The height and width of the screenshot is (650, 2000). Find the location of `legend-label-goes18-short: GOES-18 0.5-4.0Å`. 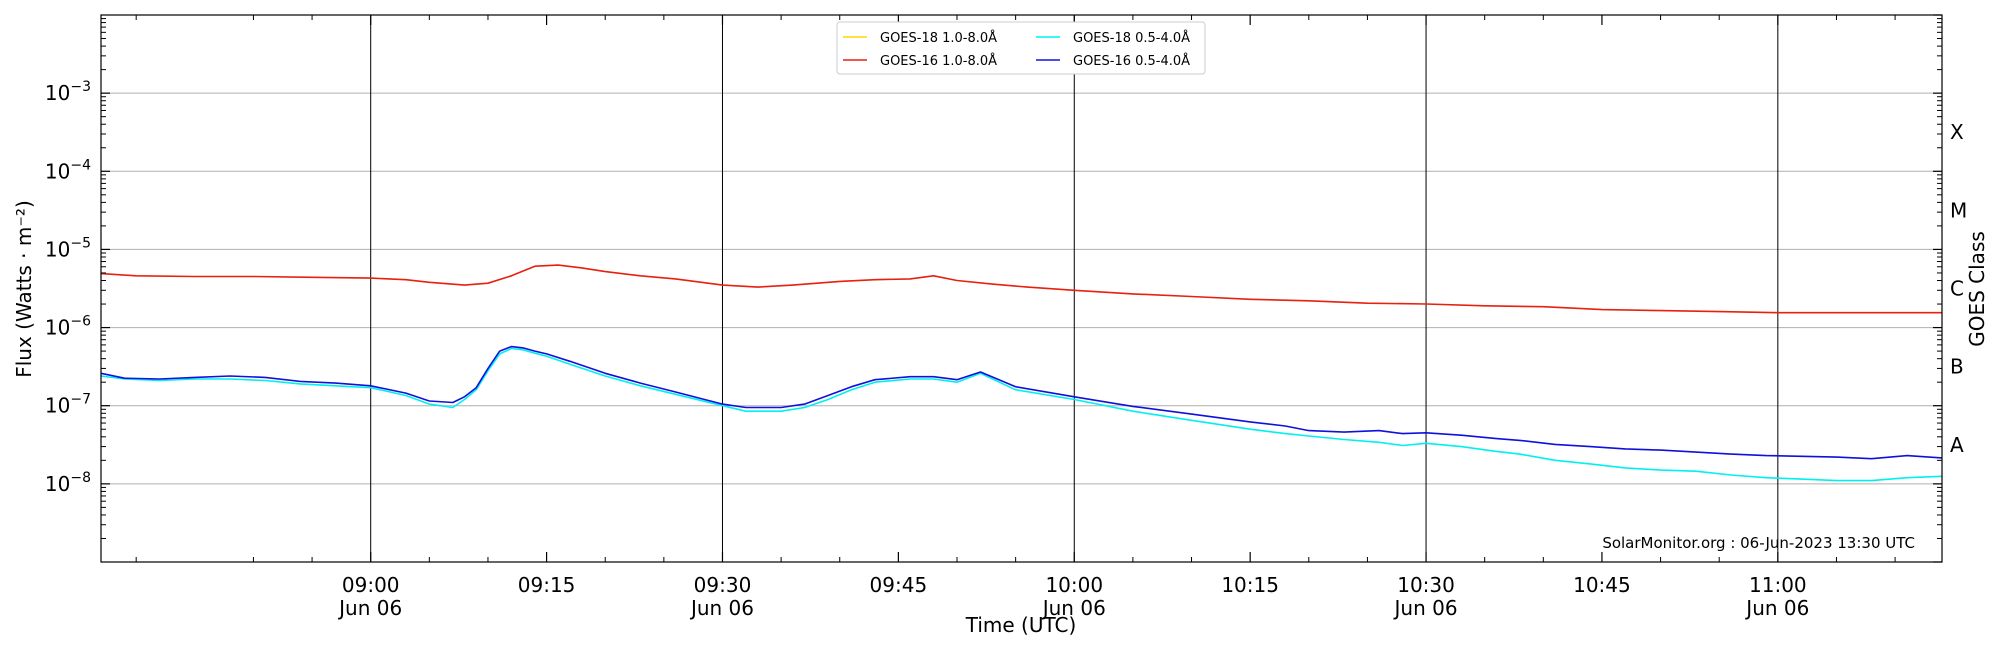

legend-label-goes18-short: GOES-18 0.5-4.0Å is located at coordinates (1131, 38).